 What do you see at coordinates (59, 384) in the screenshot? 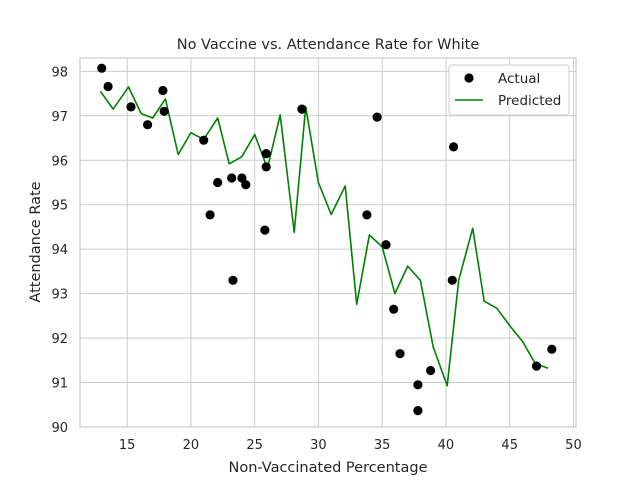
I see `y-tick-label: 91` at bounding box center [59, 384].